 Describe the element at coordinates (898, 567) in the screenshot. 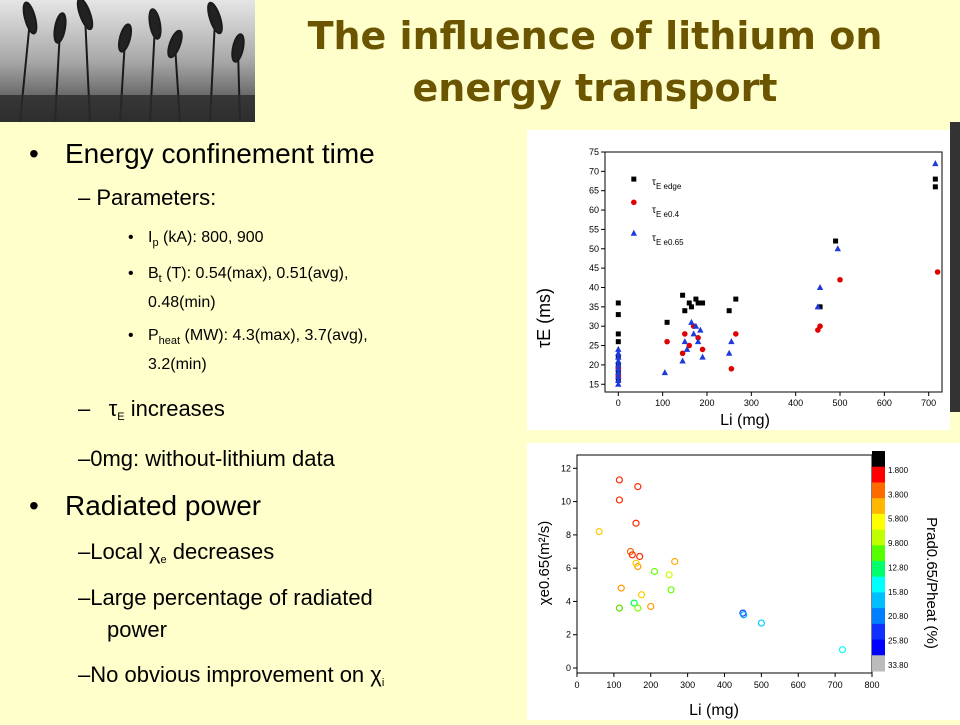

I see `colorbar-label: 12.80` at that location.